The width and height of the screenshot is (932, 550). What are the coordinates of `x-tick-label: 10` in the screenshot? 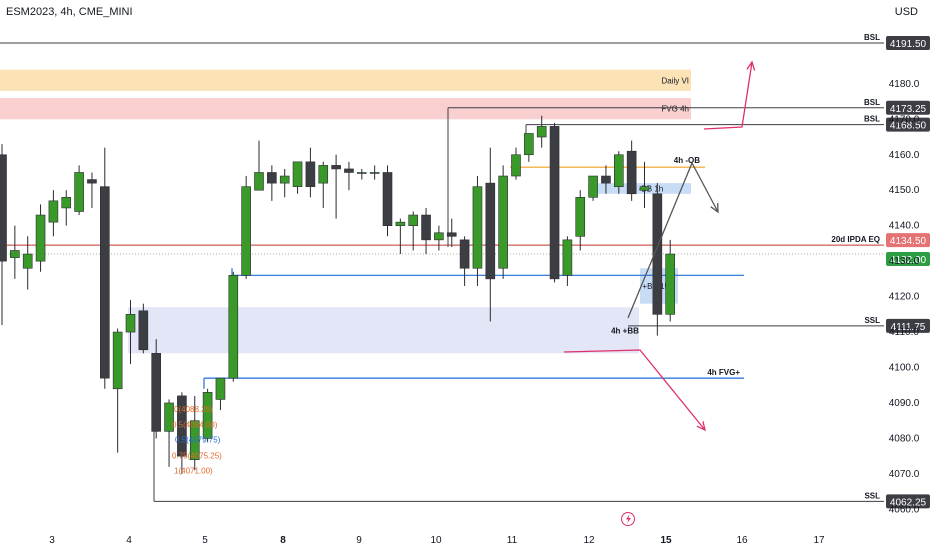 It's located at (436, 540).